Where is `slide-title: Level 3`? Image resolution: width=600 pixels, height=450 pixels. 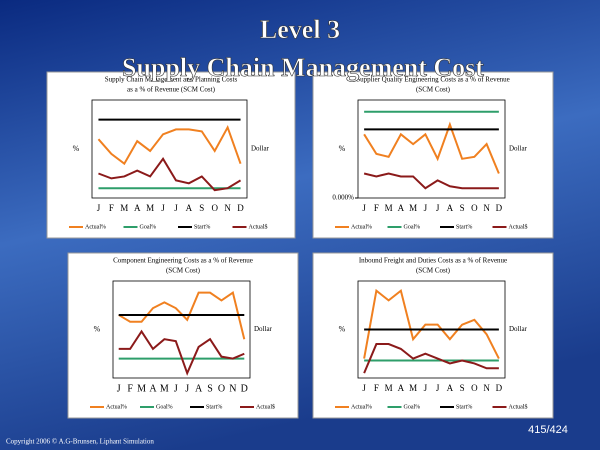
slide-title: Level 3 is located at coordinates (300, 29).